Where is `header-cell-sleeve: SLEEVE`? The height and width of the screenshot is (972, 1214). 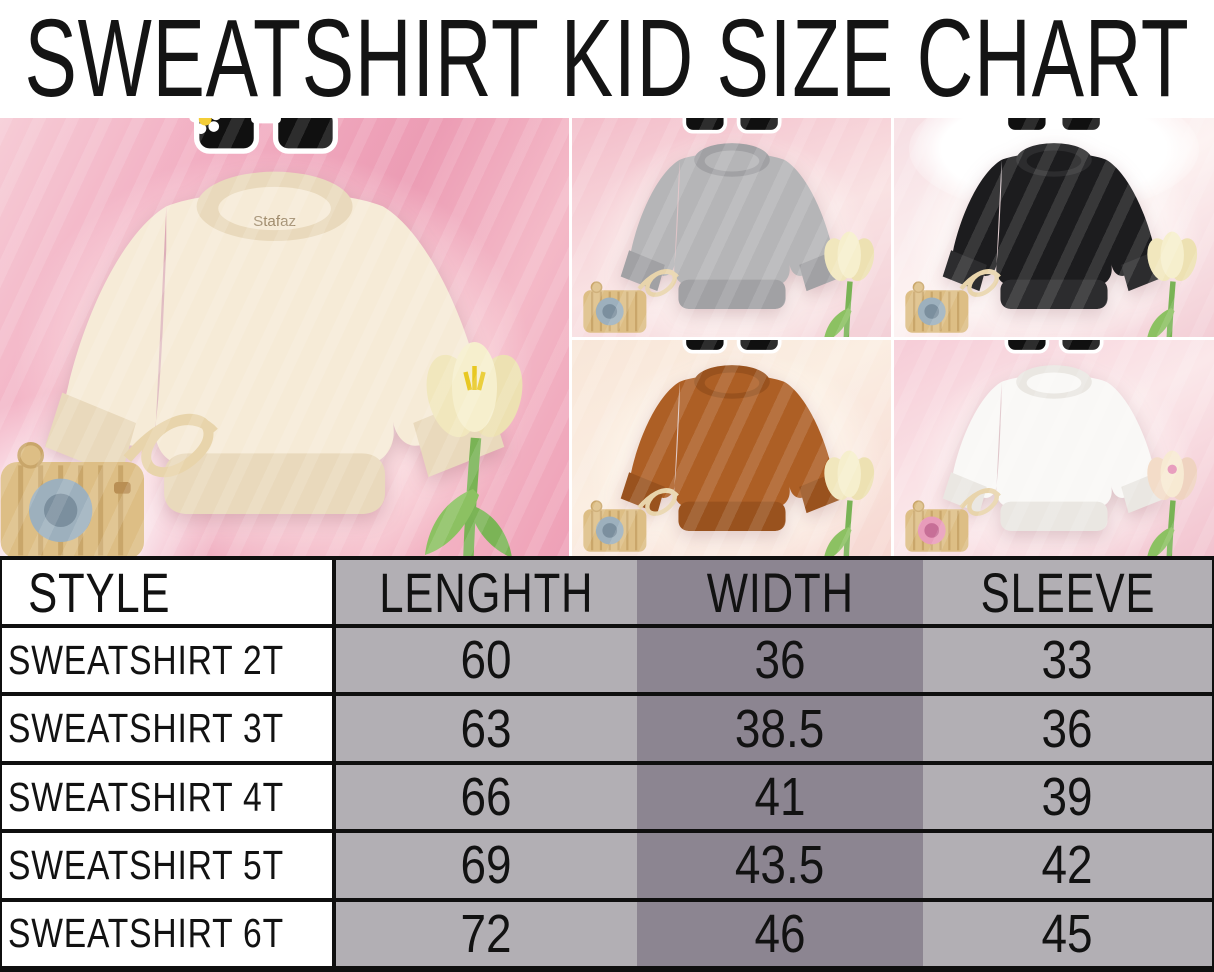 header-cell-sleeve: SLEEVE is located at coordinates (1067, 592).